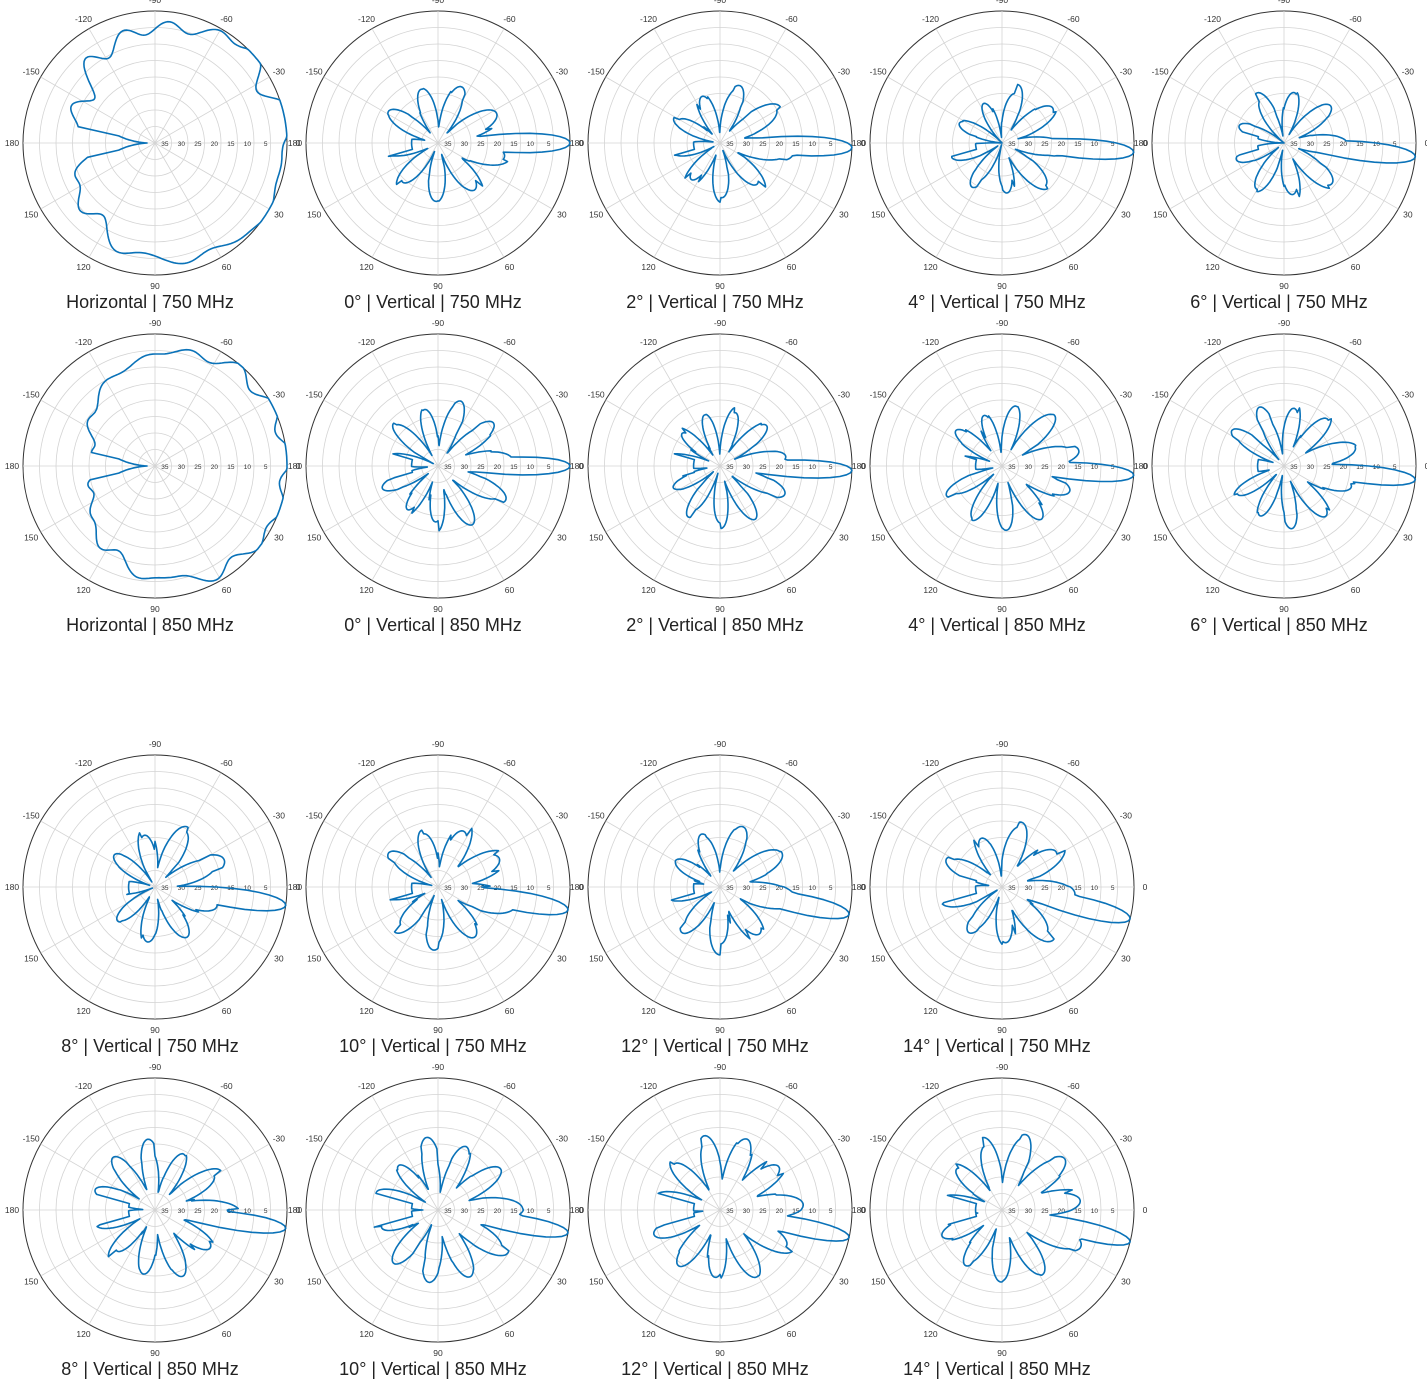 The image size is (1427, 1391). I want to click on plot-caption: 4° | Vertical | 850 MHz, so click(997, 625).